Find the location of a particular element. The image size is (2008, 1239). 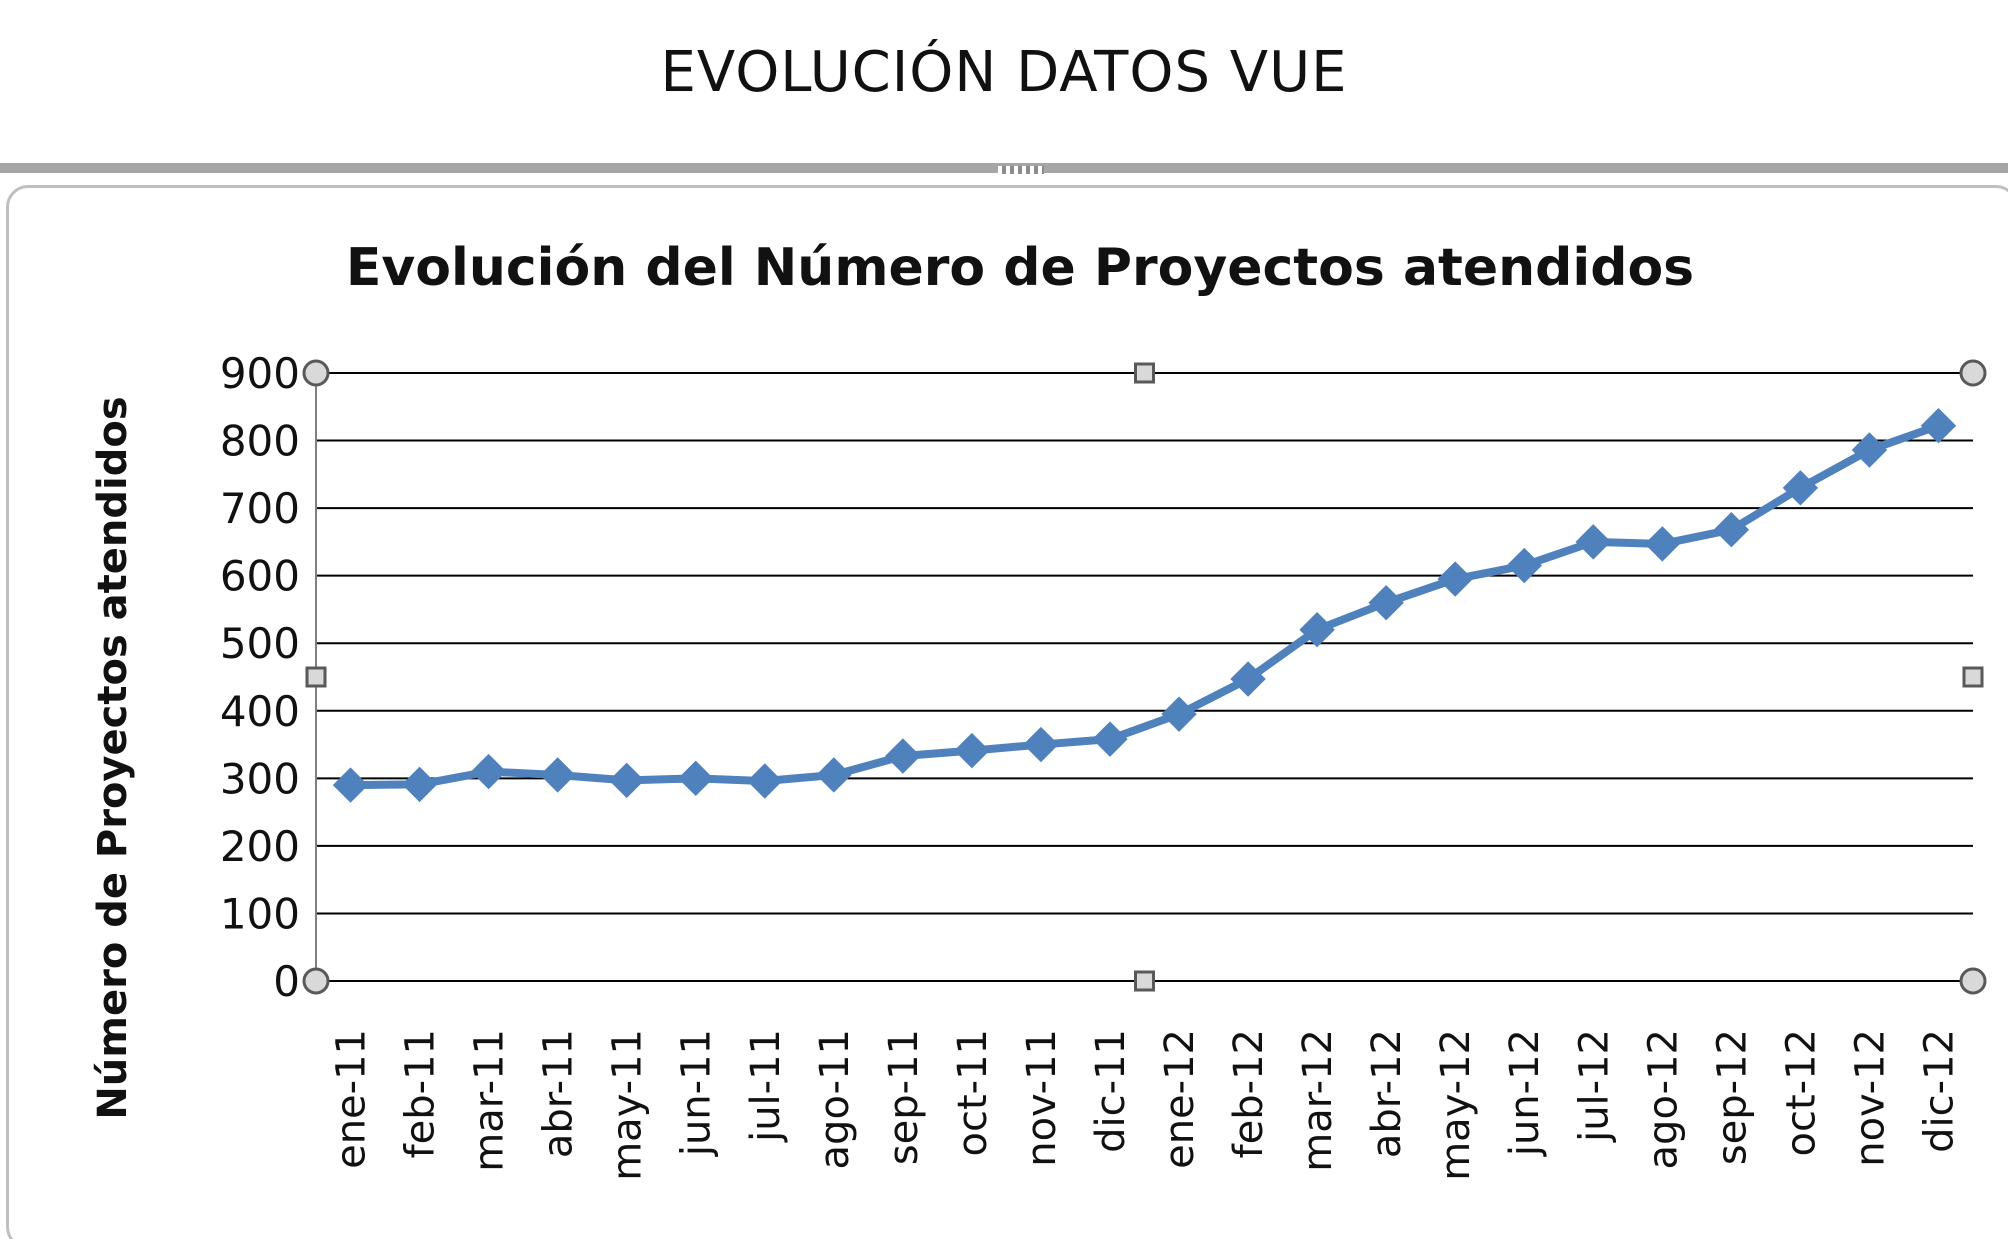

y-tick-label: 600 is located at coordinates (260, 576).